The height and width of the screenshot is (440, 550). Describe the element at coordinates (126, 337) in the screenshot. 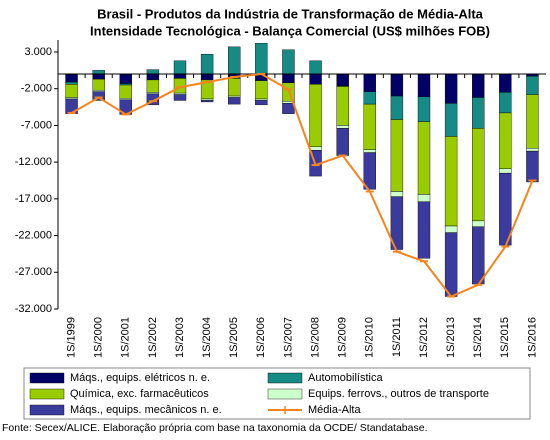

I see `x-tick-label: 1S/2001` at that location.